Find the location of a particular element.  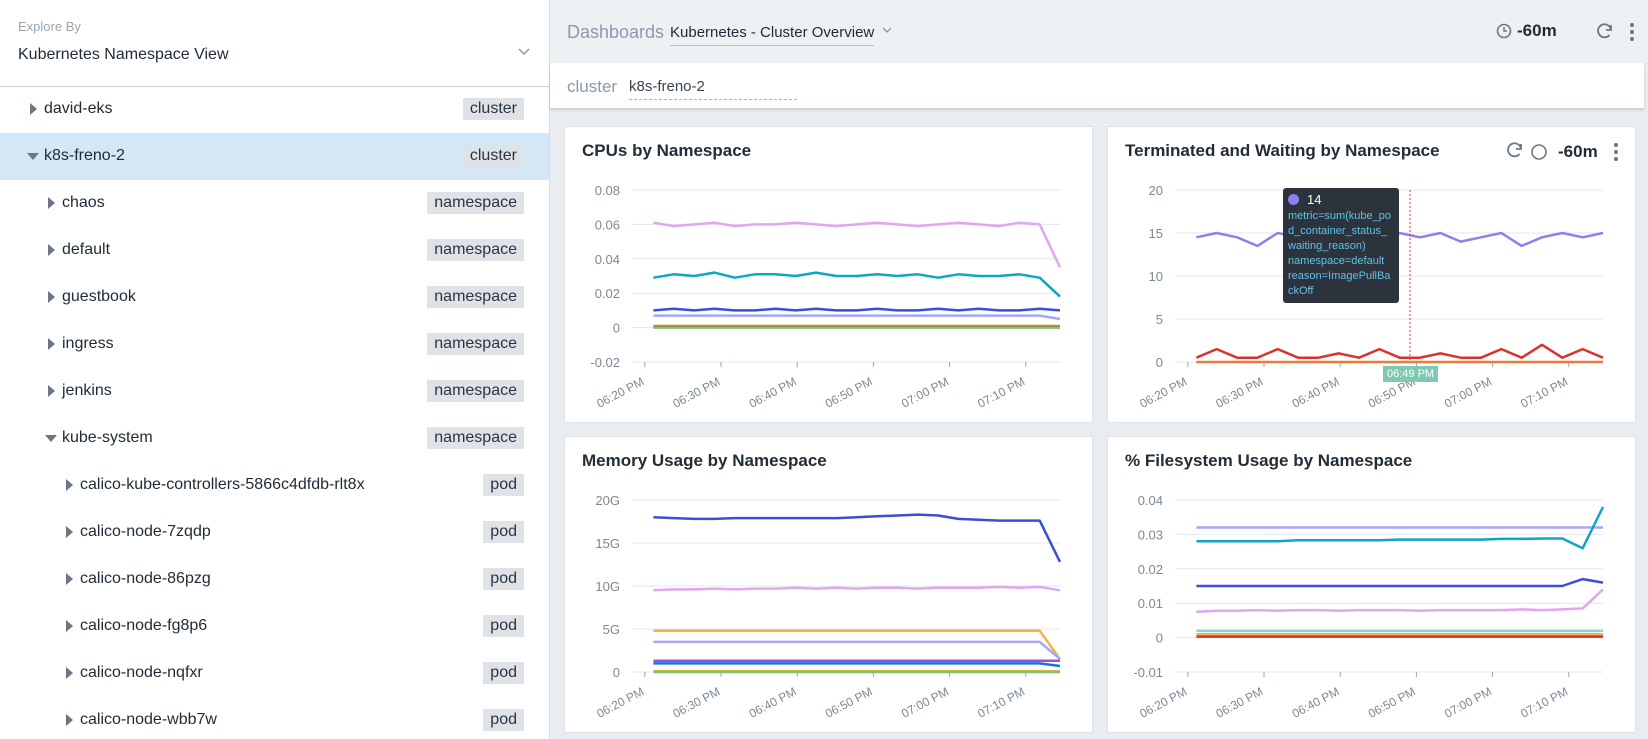

breadcrumb: Dashboards is located at coordinates (616, 32).